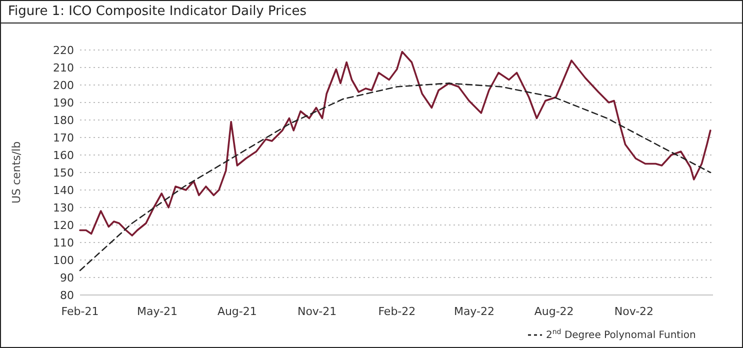 The image size is (743, 348). Describe the element at coordinates (63, 260) in the screenshot. I see `y-tick-label: 100` at that location.